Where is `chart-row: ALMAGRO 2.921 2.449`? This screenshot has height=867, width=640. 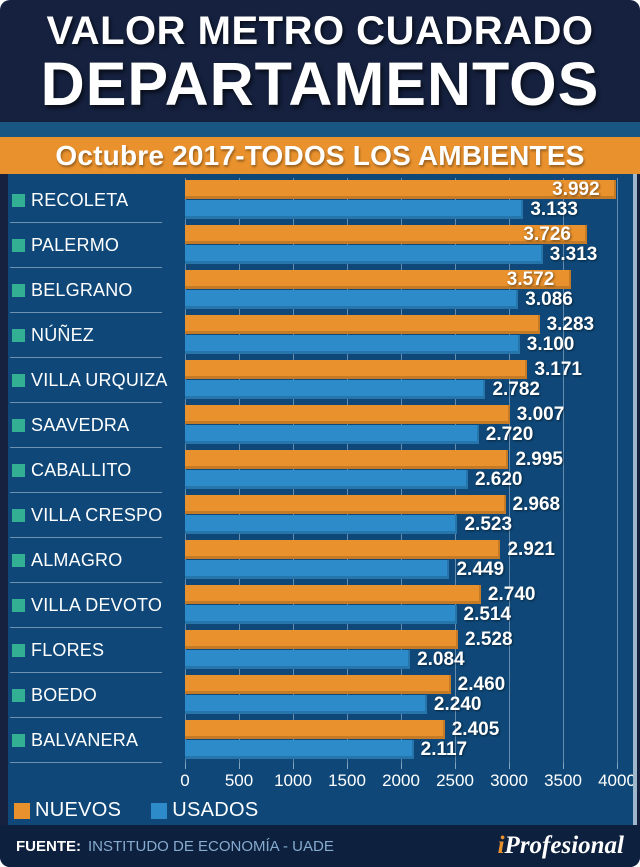 chart-row: ALMAGRO 2.921 2.449 is located at coordinates (320, 560).